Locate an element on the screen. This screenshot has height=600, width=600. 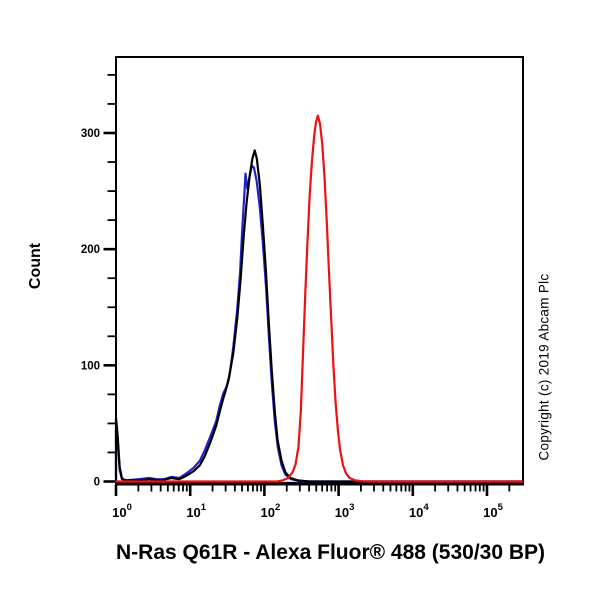
x-tick-label: 10² is located at coordinates (271, 511).